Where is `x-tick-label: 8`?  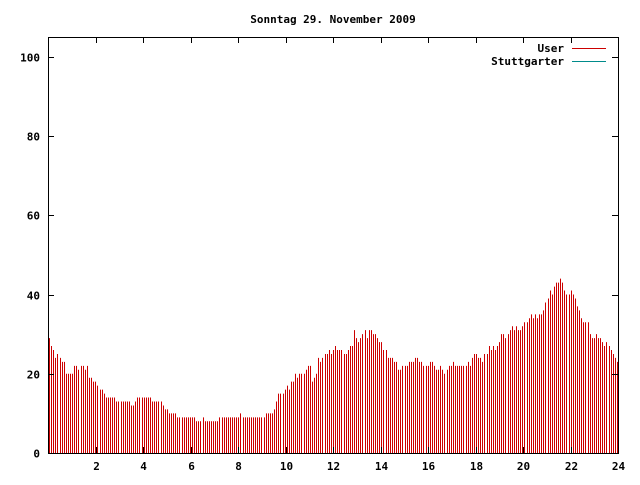 x-tick-label: 8 is located at coordinates (238, 466).